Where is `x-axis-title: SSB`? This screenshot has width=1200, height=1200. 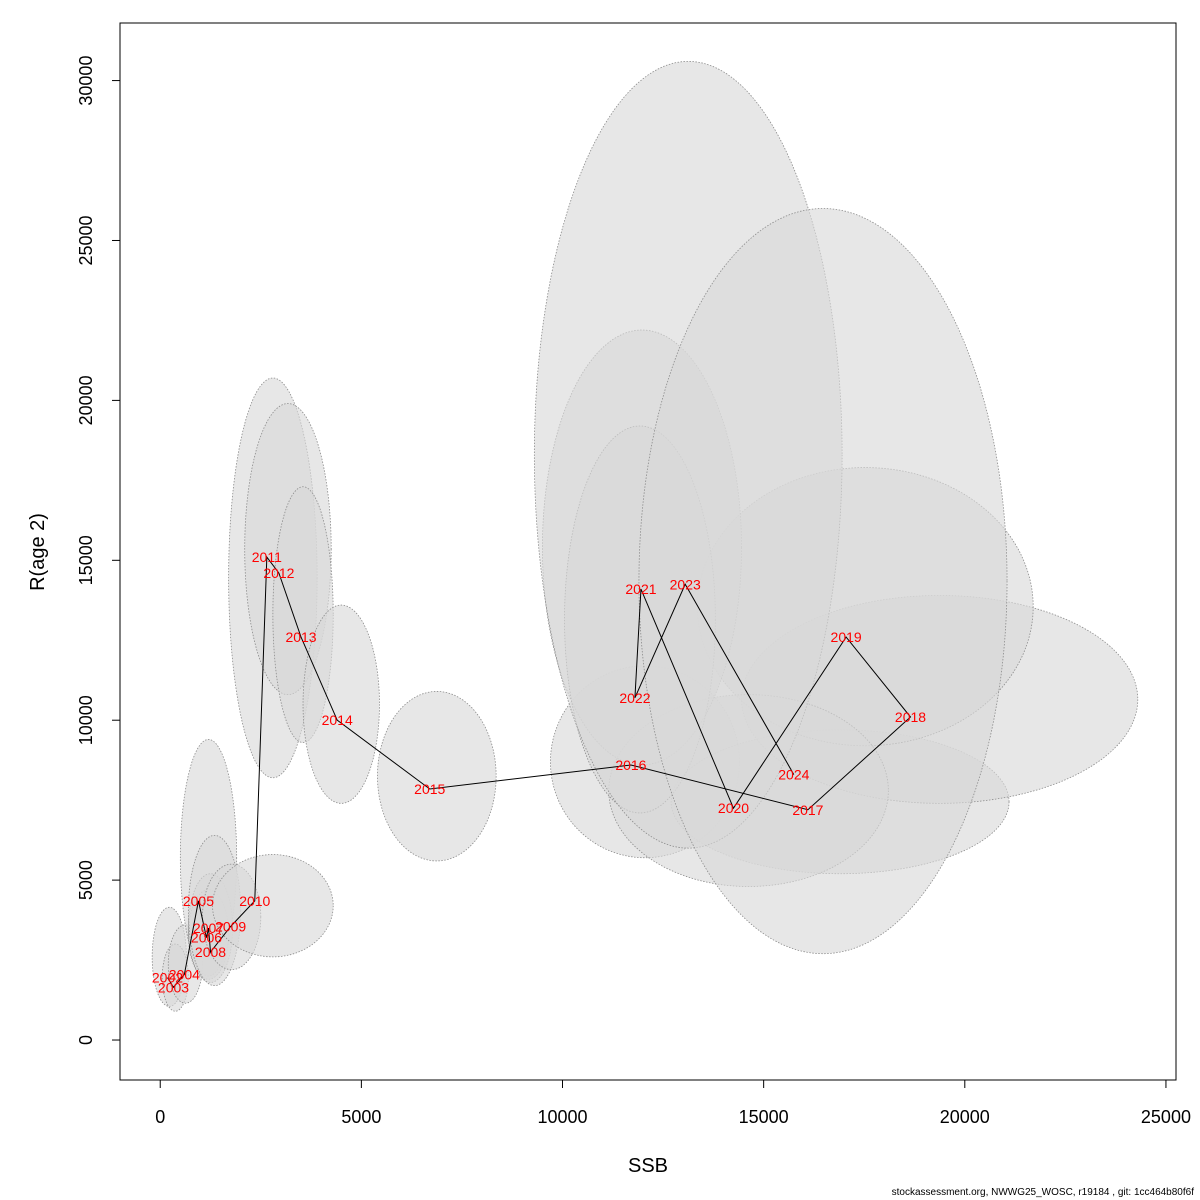 x-axis-title: SSB is located at coordinates (648, 1166).